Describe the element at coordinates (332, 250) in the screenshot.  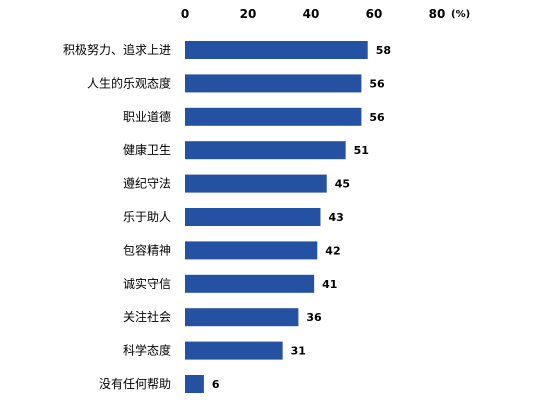
I see `value-label: 42` at that location.